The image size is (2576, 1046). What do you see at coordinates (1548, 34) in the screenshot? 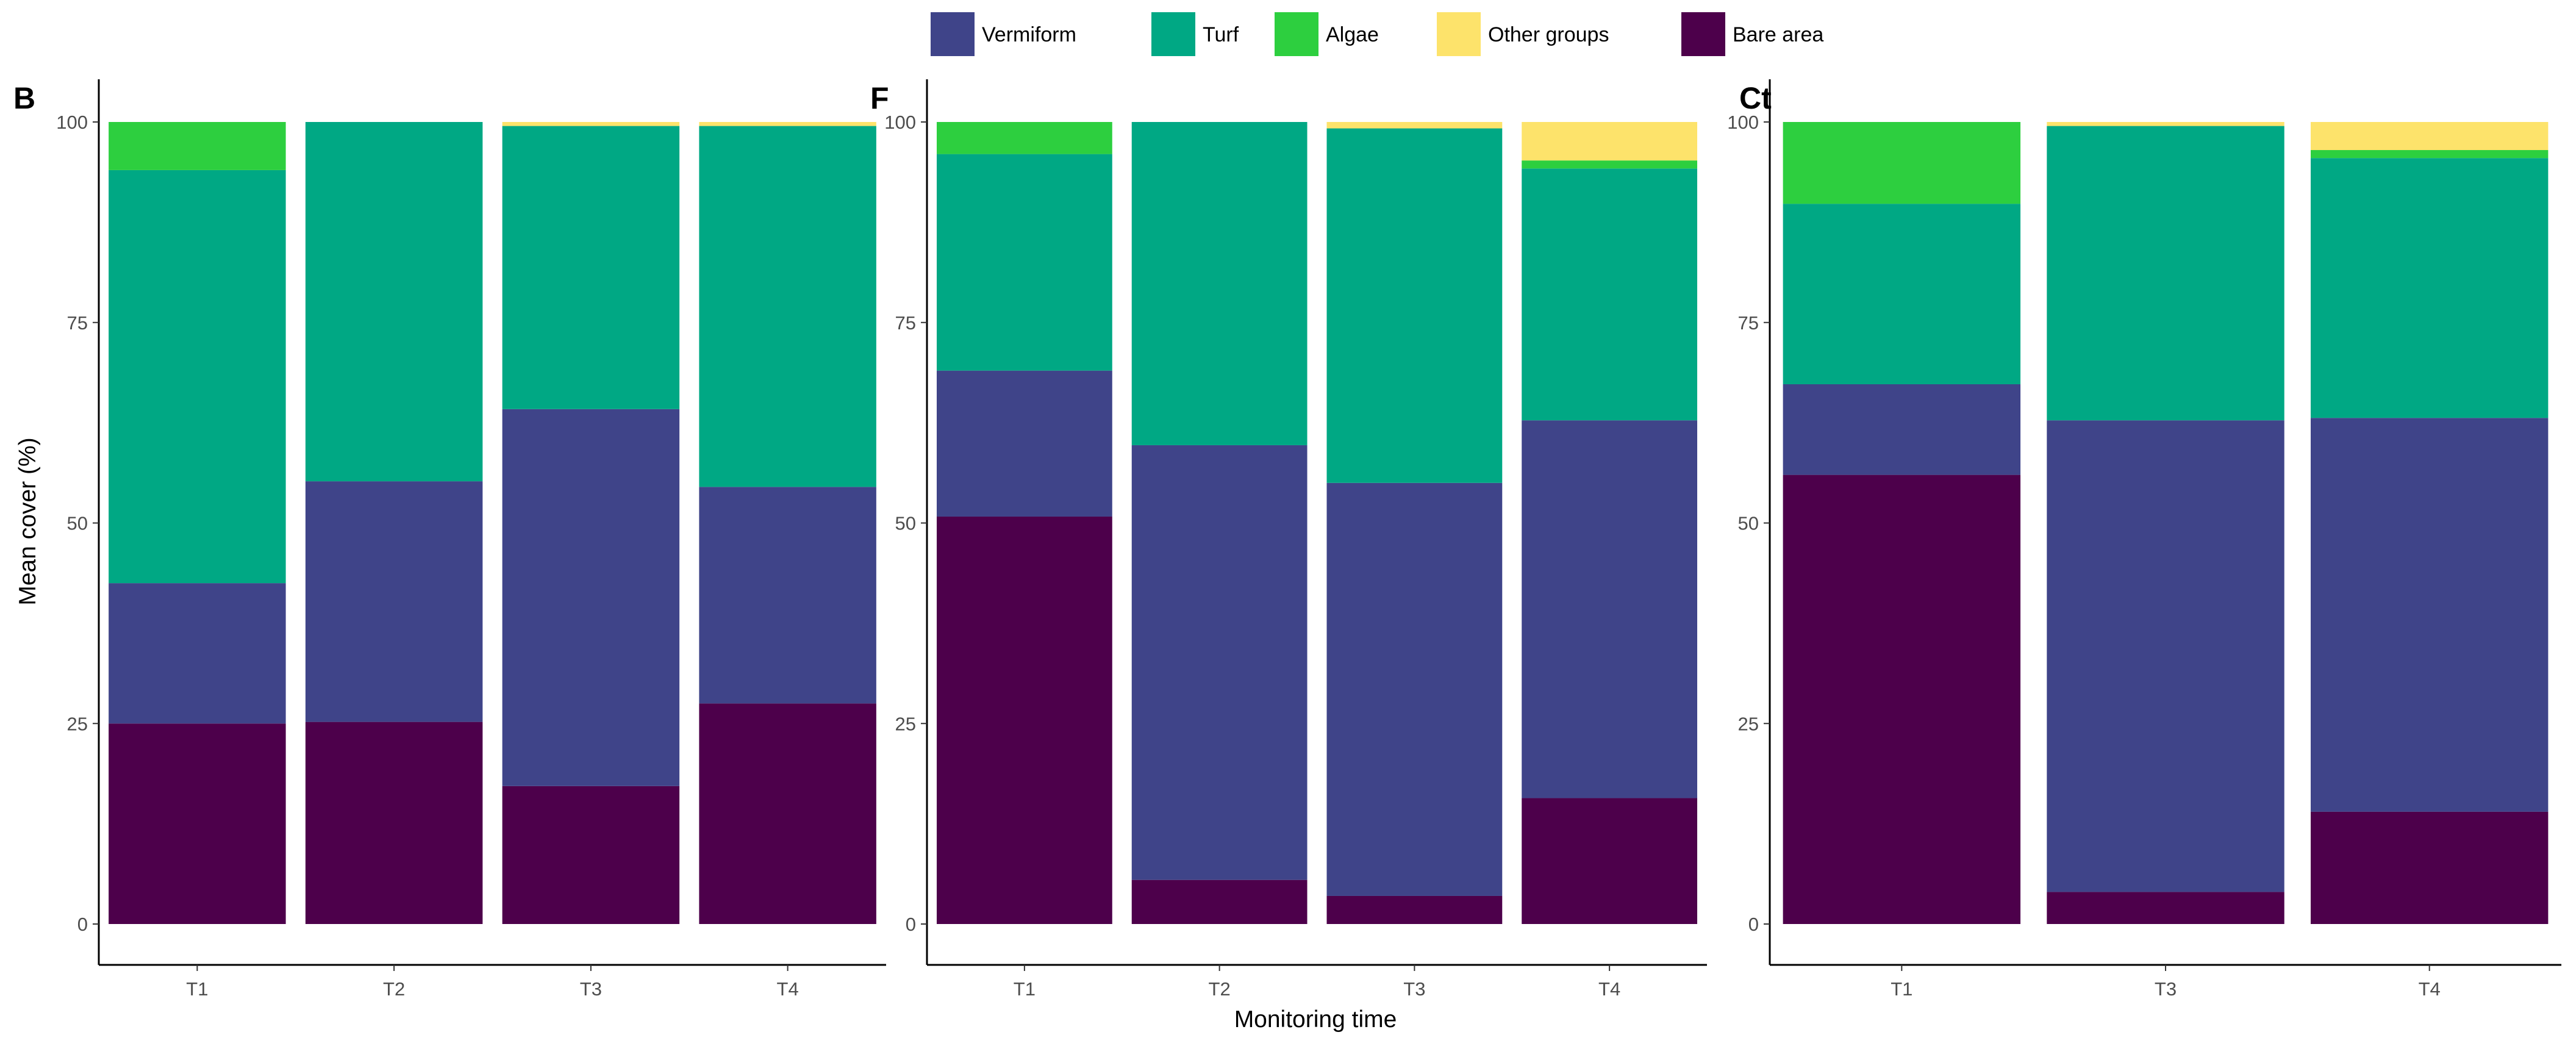
I see `legend-label-other-groups: Other groups` at bounding box center [1548, 34].